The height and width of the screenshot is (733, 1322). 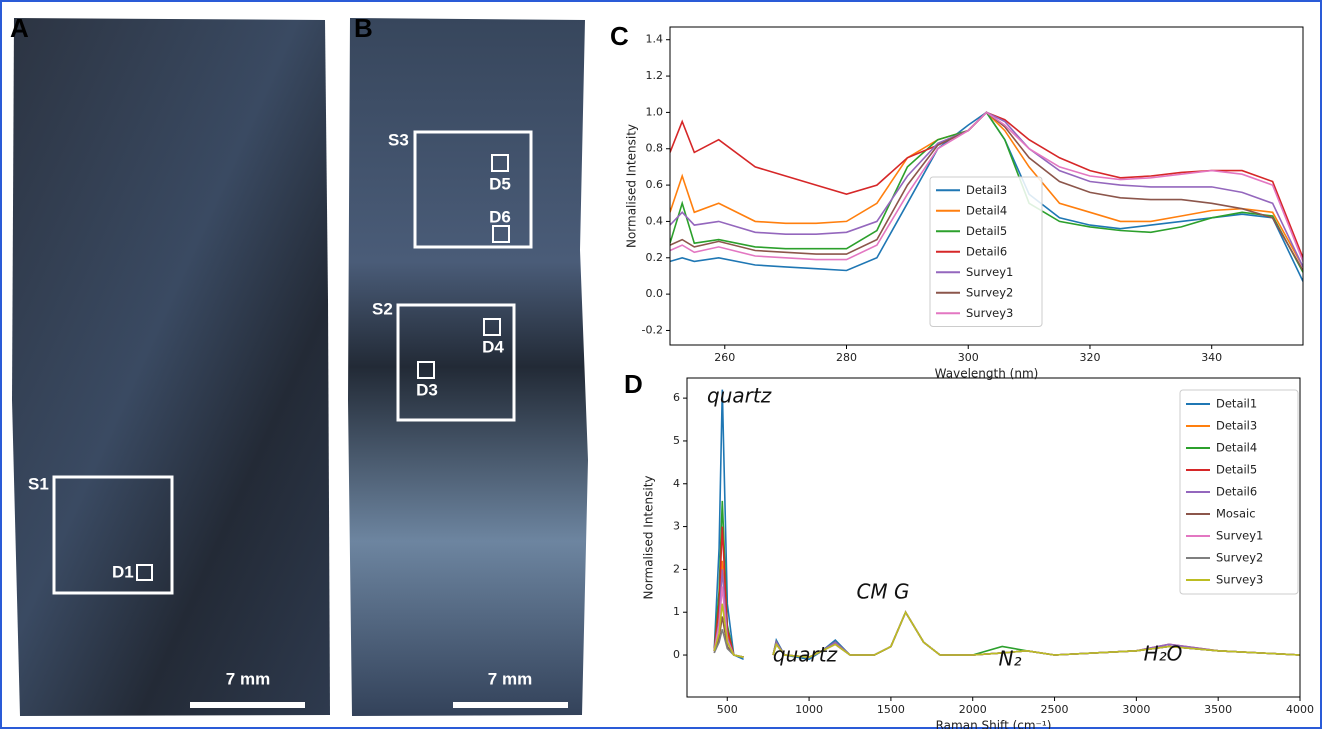 I want to click on x-tick-label: 340, so click(x=1211, y=357).